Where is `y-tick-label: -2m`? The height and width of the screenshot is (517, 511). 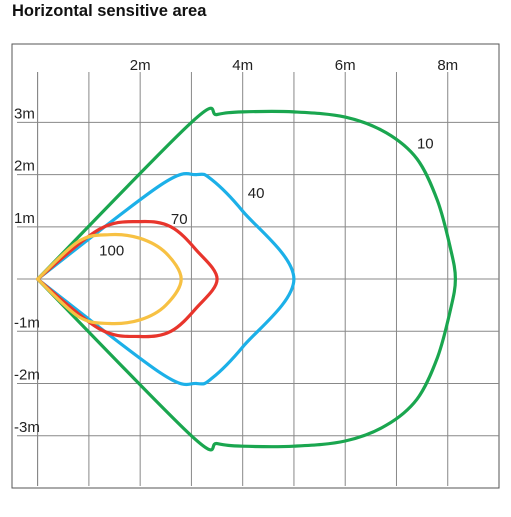
y-tick-label: -2m is located at coordinates (27, 375).